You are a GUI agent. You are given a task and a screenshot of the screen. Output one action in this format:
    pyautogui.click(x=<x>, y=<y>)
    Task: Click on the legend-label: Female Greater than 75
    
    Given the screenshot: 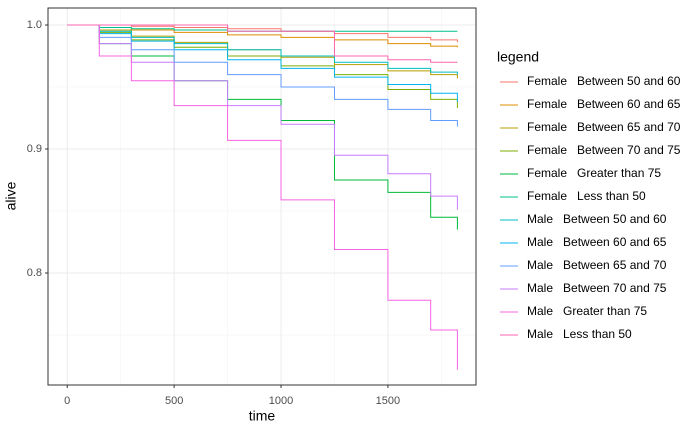 What is the action you would take?
    pyautogui.click(x=594, y=173)
    